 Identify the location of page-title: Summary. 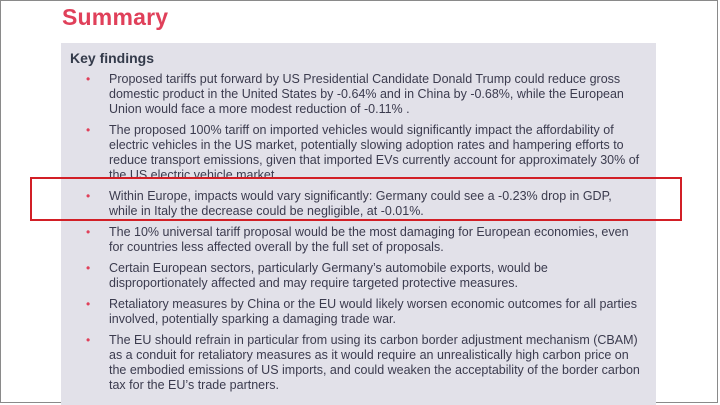
(115, 17).